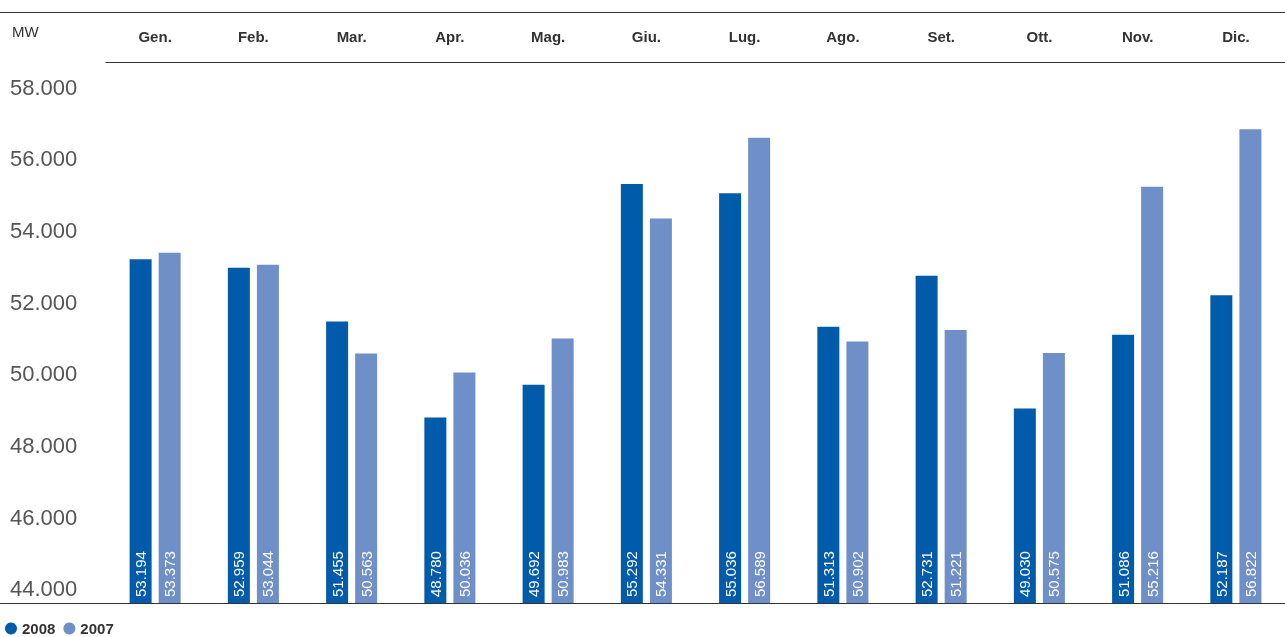 The image size is (1285, 637). What do you see at coordinates (548, 36) in the screenshot?
I see `x-tick-label: Mag.` at bounding box center [548, 36].